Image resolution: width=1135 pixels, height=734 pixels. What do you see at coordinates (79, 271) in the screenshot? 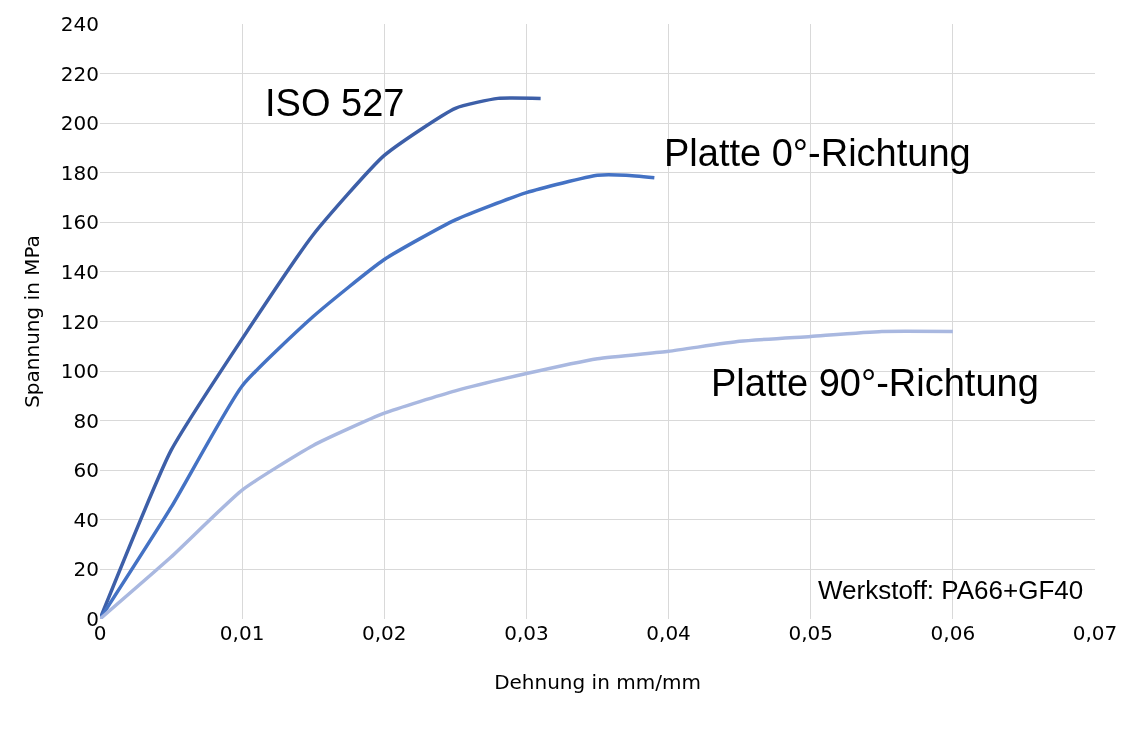
I see `y-tick-label: 140` at bounding box center [79, 271].